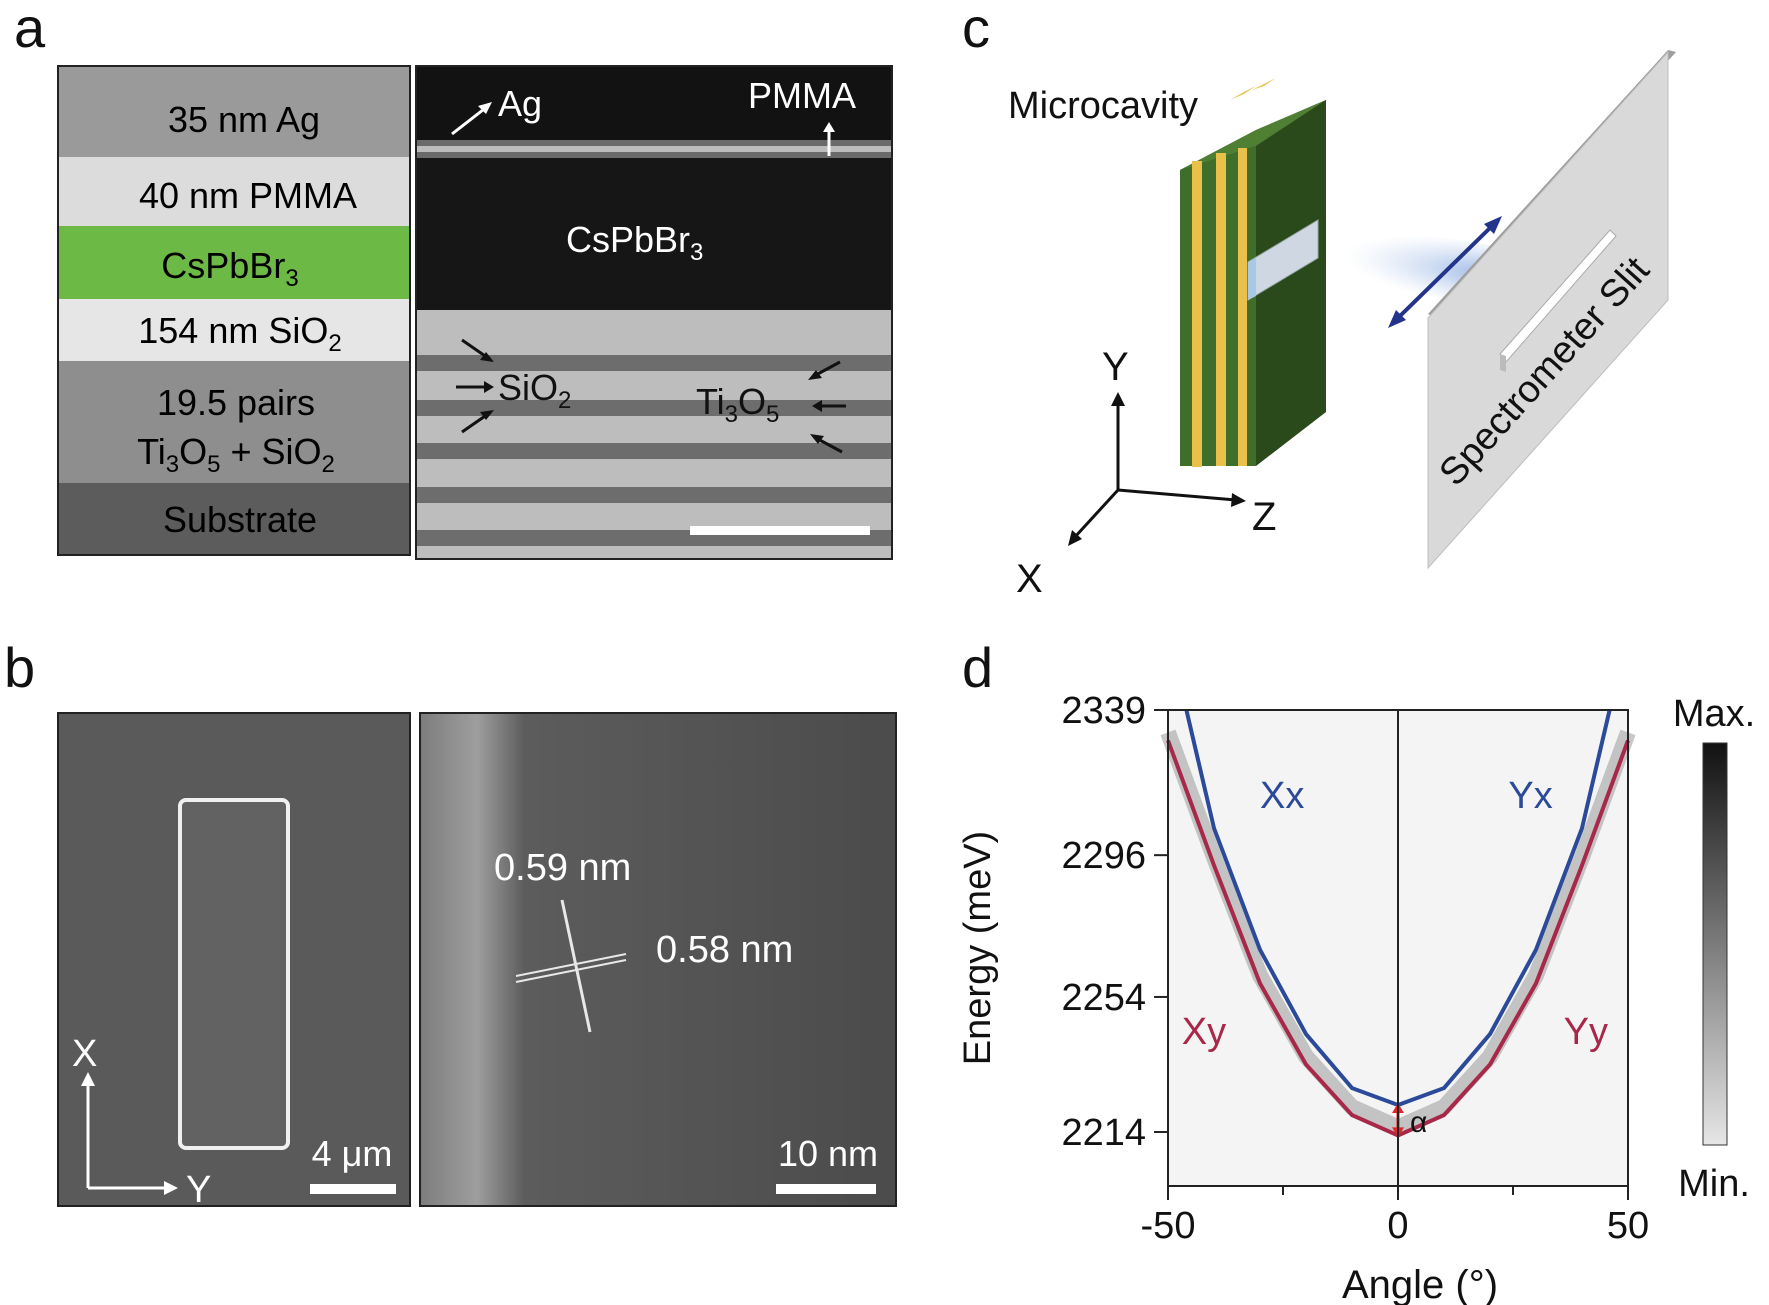 The height and width of the screenshot is (1305, 1769). Describe the element at coordinates (978, 948) in the screenshot. I see `y-axis-title: Energy (meV)` at that location.